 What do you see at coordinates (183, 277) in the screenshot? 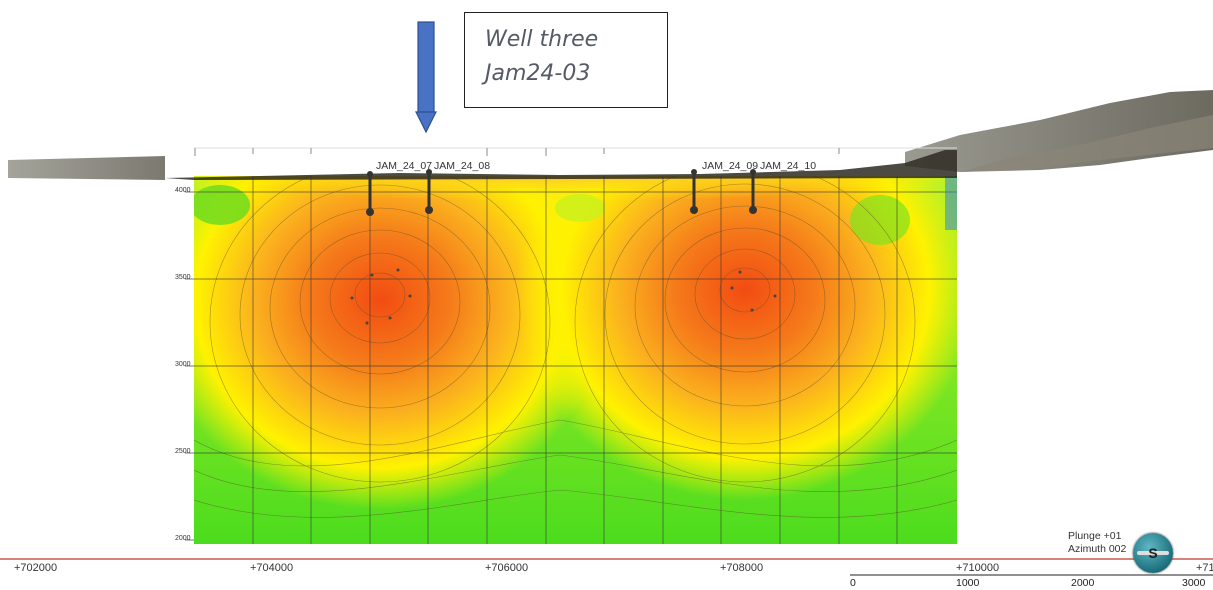
I see `depth-label: 3500` at bounding box center [183, 277].